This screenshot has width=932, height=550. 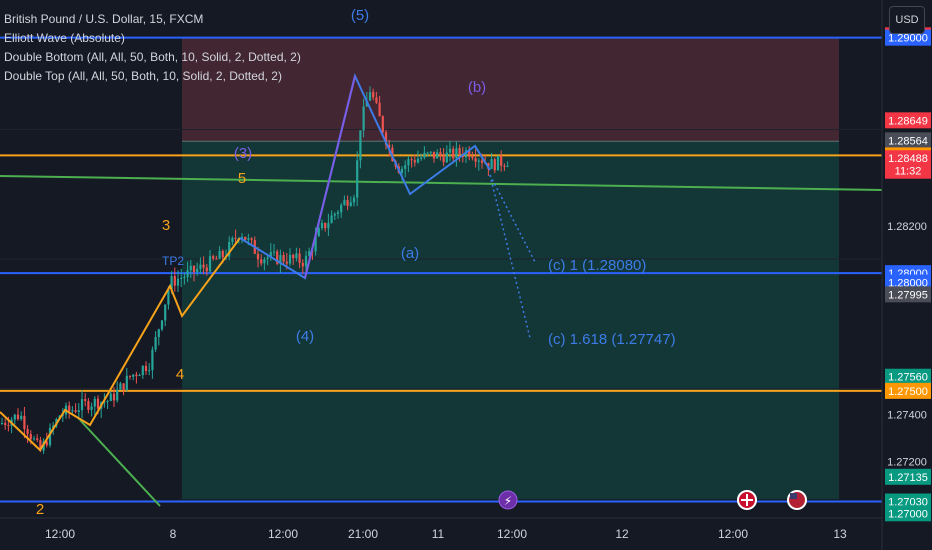 What do you see at coordinates (173, 261) in the screenshot?
I see `wave-label-5: TP2` at bounding box center [173, 261].